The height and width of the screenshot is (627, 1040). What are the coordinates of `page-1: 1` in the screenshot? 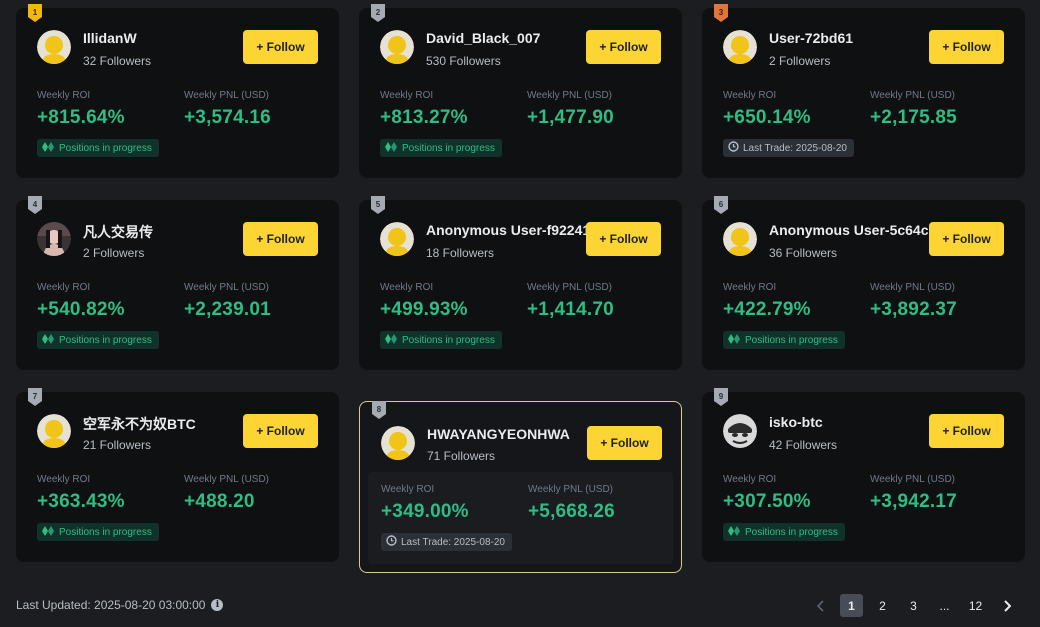 It's located at (851, 605).